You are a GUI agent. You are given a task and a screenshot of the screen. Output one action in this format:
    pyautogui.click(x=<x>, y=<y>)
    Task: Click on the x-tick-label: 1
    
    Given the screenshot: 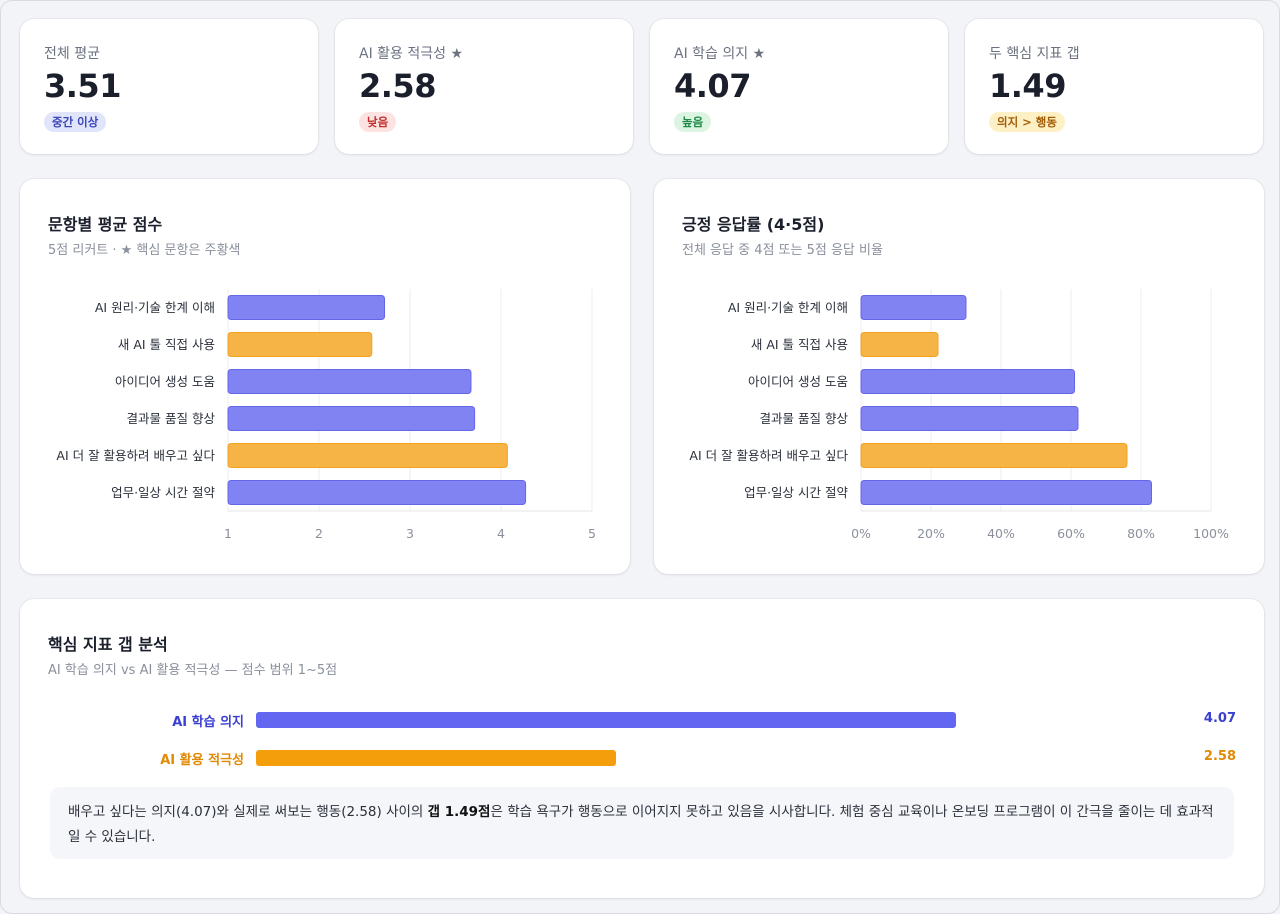 What is the action you would take?
    pyautogui.click(x=228, y=533)
    